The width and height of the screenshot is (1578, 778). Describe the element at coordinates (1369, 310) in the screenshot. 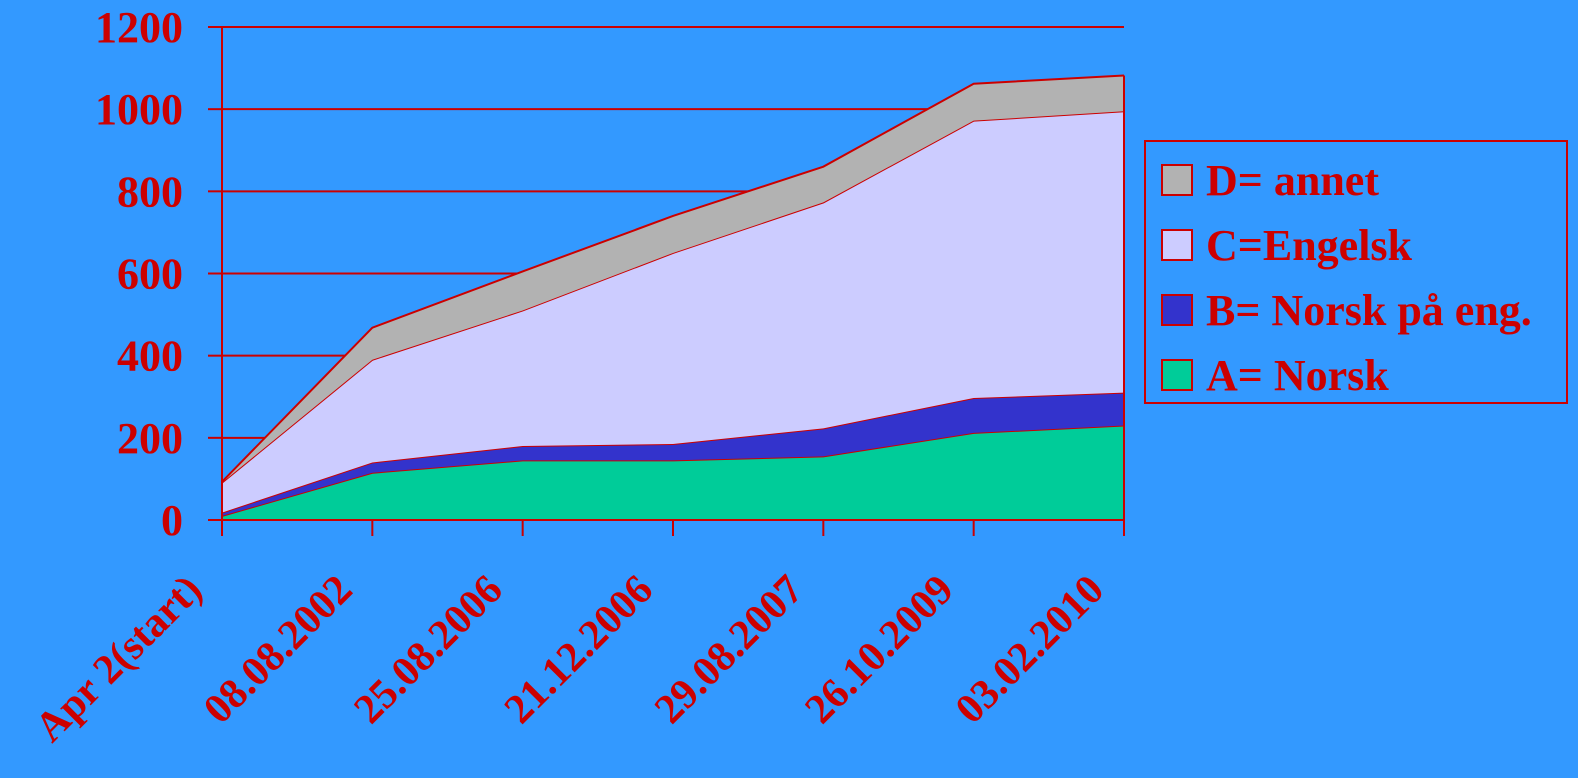

I see `legend-label: B= Norsk på eng.` at that location.